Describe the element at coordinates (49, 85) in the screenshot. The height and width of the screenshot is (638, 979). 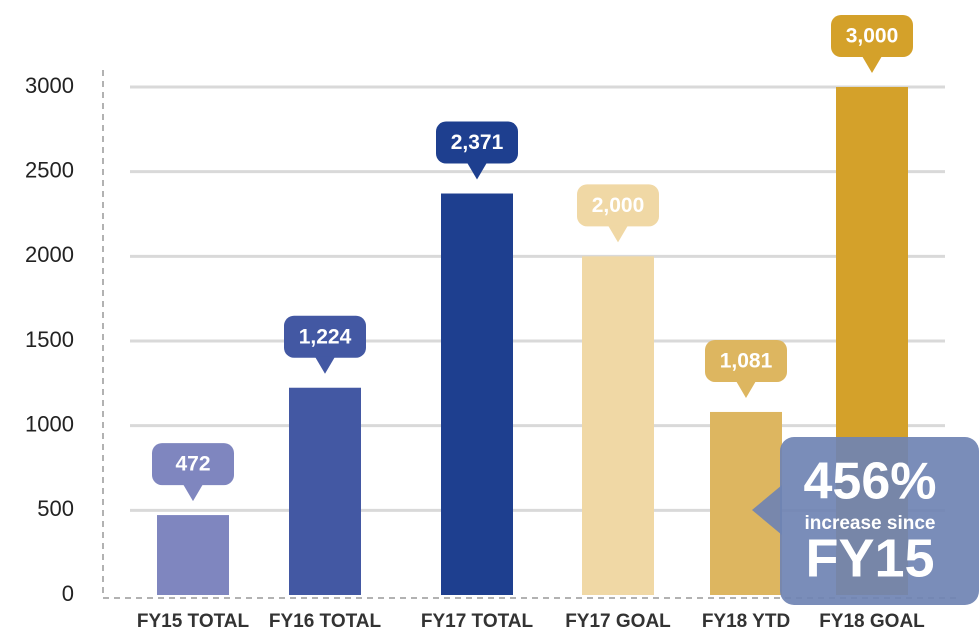
I see `y-tick-label: 3000` at that location.